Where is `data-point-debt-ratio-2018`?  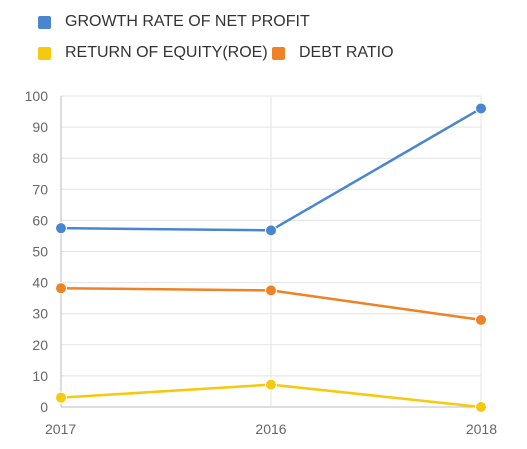
data-point-debt-ratio-2018 is located at coordinates (481, 319).